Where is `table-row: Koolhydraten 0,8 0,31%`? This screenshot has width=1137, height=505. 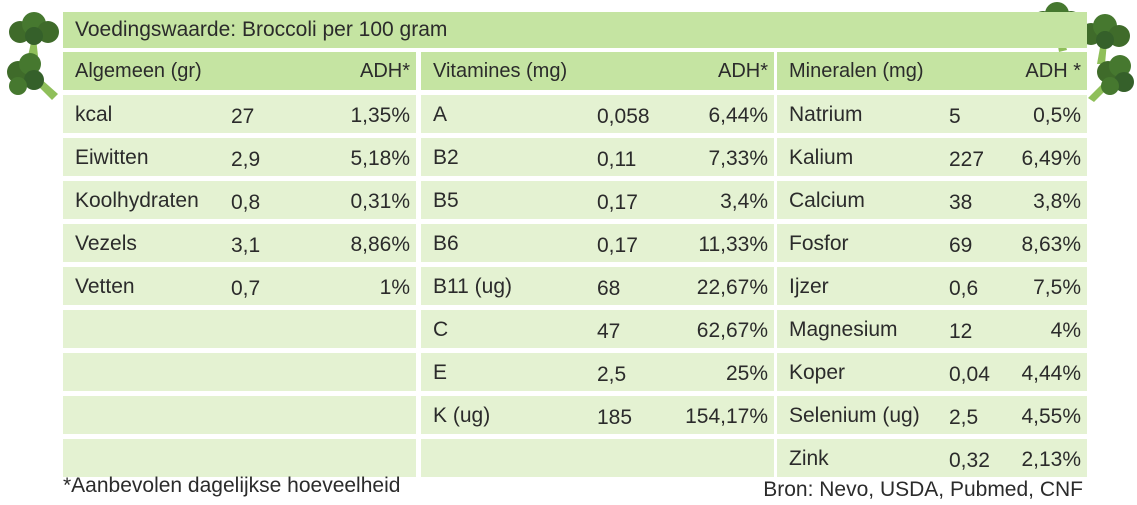
table-row: Koolhydraten 0,8 0,31% is located at coordinates (239, 200).